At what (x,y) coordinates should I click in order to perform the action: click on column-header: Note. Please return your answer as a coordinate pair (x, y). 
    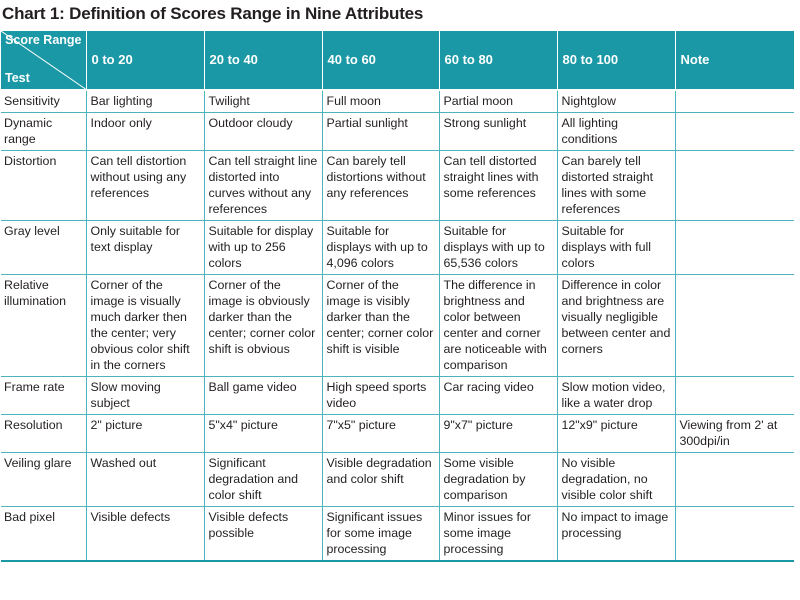
    Looking at the image, I should click on (735, 61).